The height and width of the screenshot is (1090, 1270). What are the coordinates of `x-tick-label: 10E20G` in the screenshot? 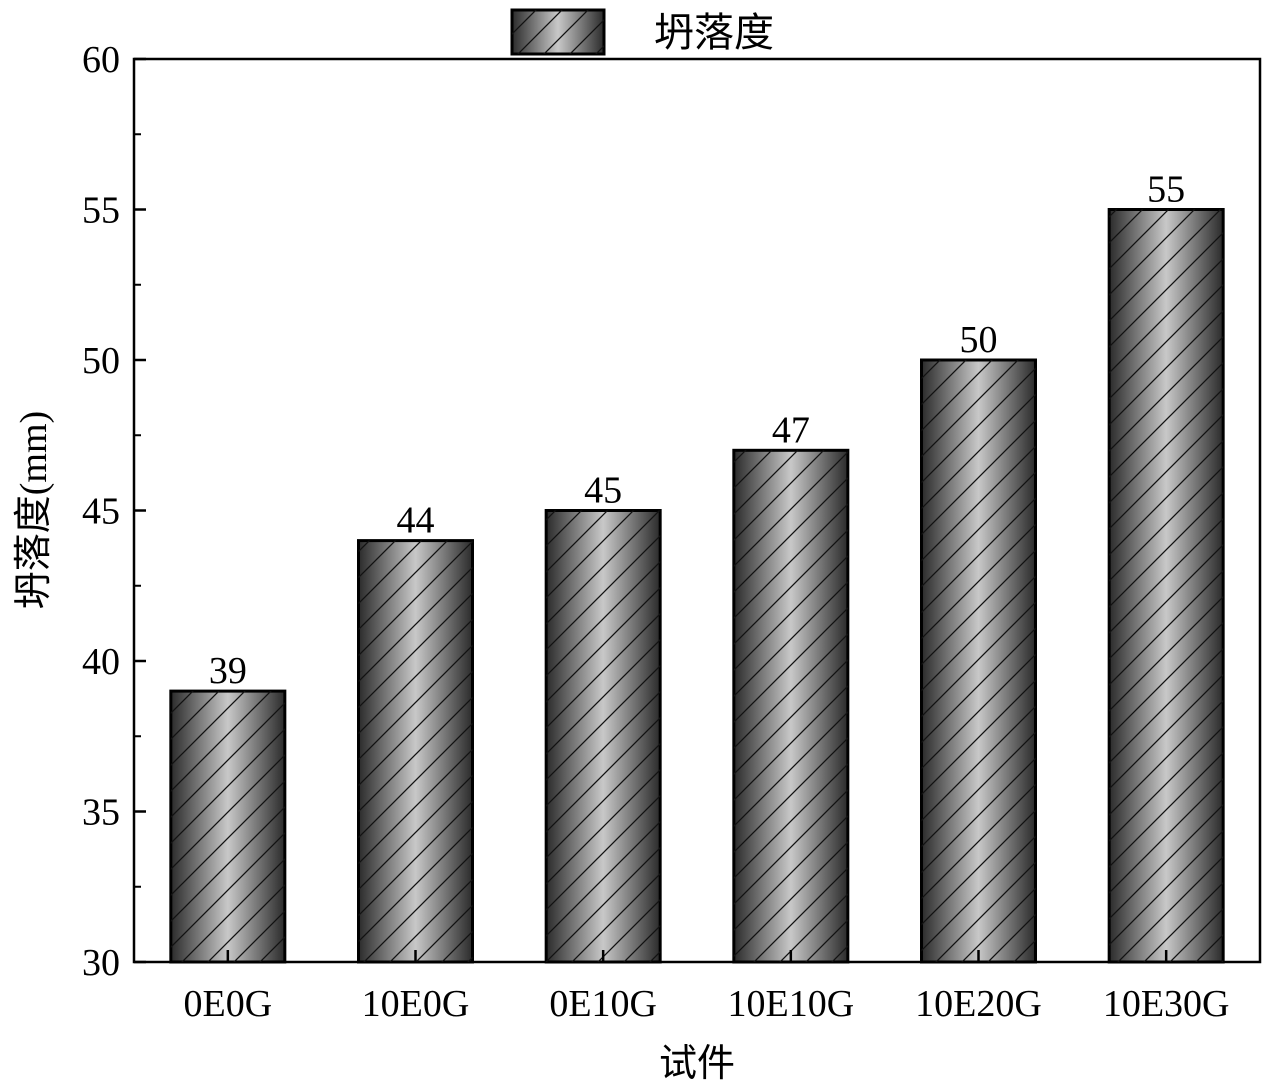 It's located at (978, 1004).